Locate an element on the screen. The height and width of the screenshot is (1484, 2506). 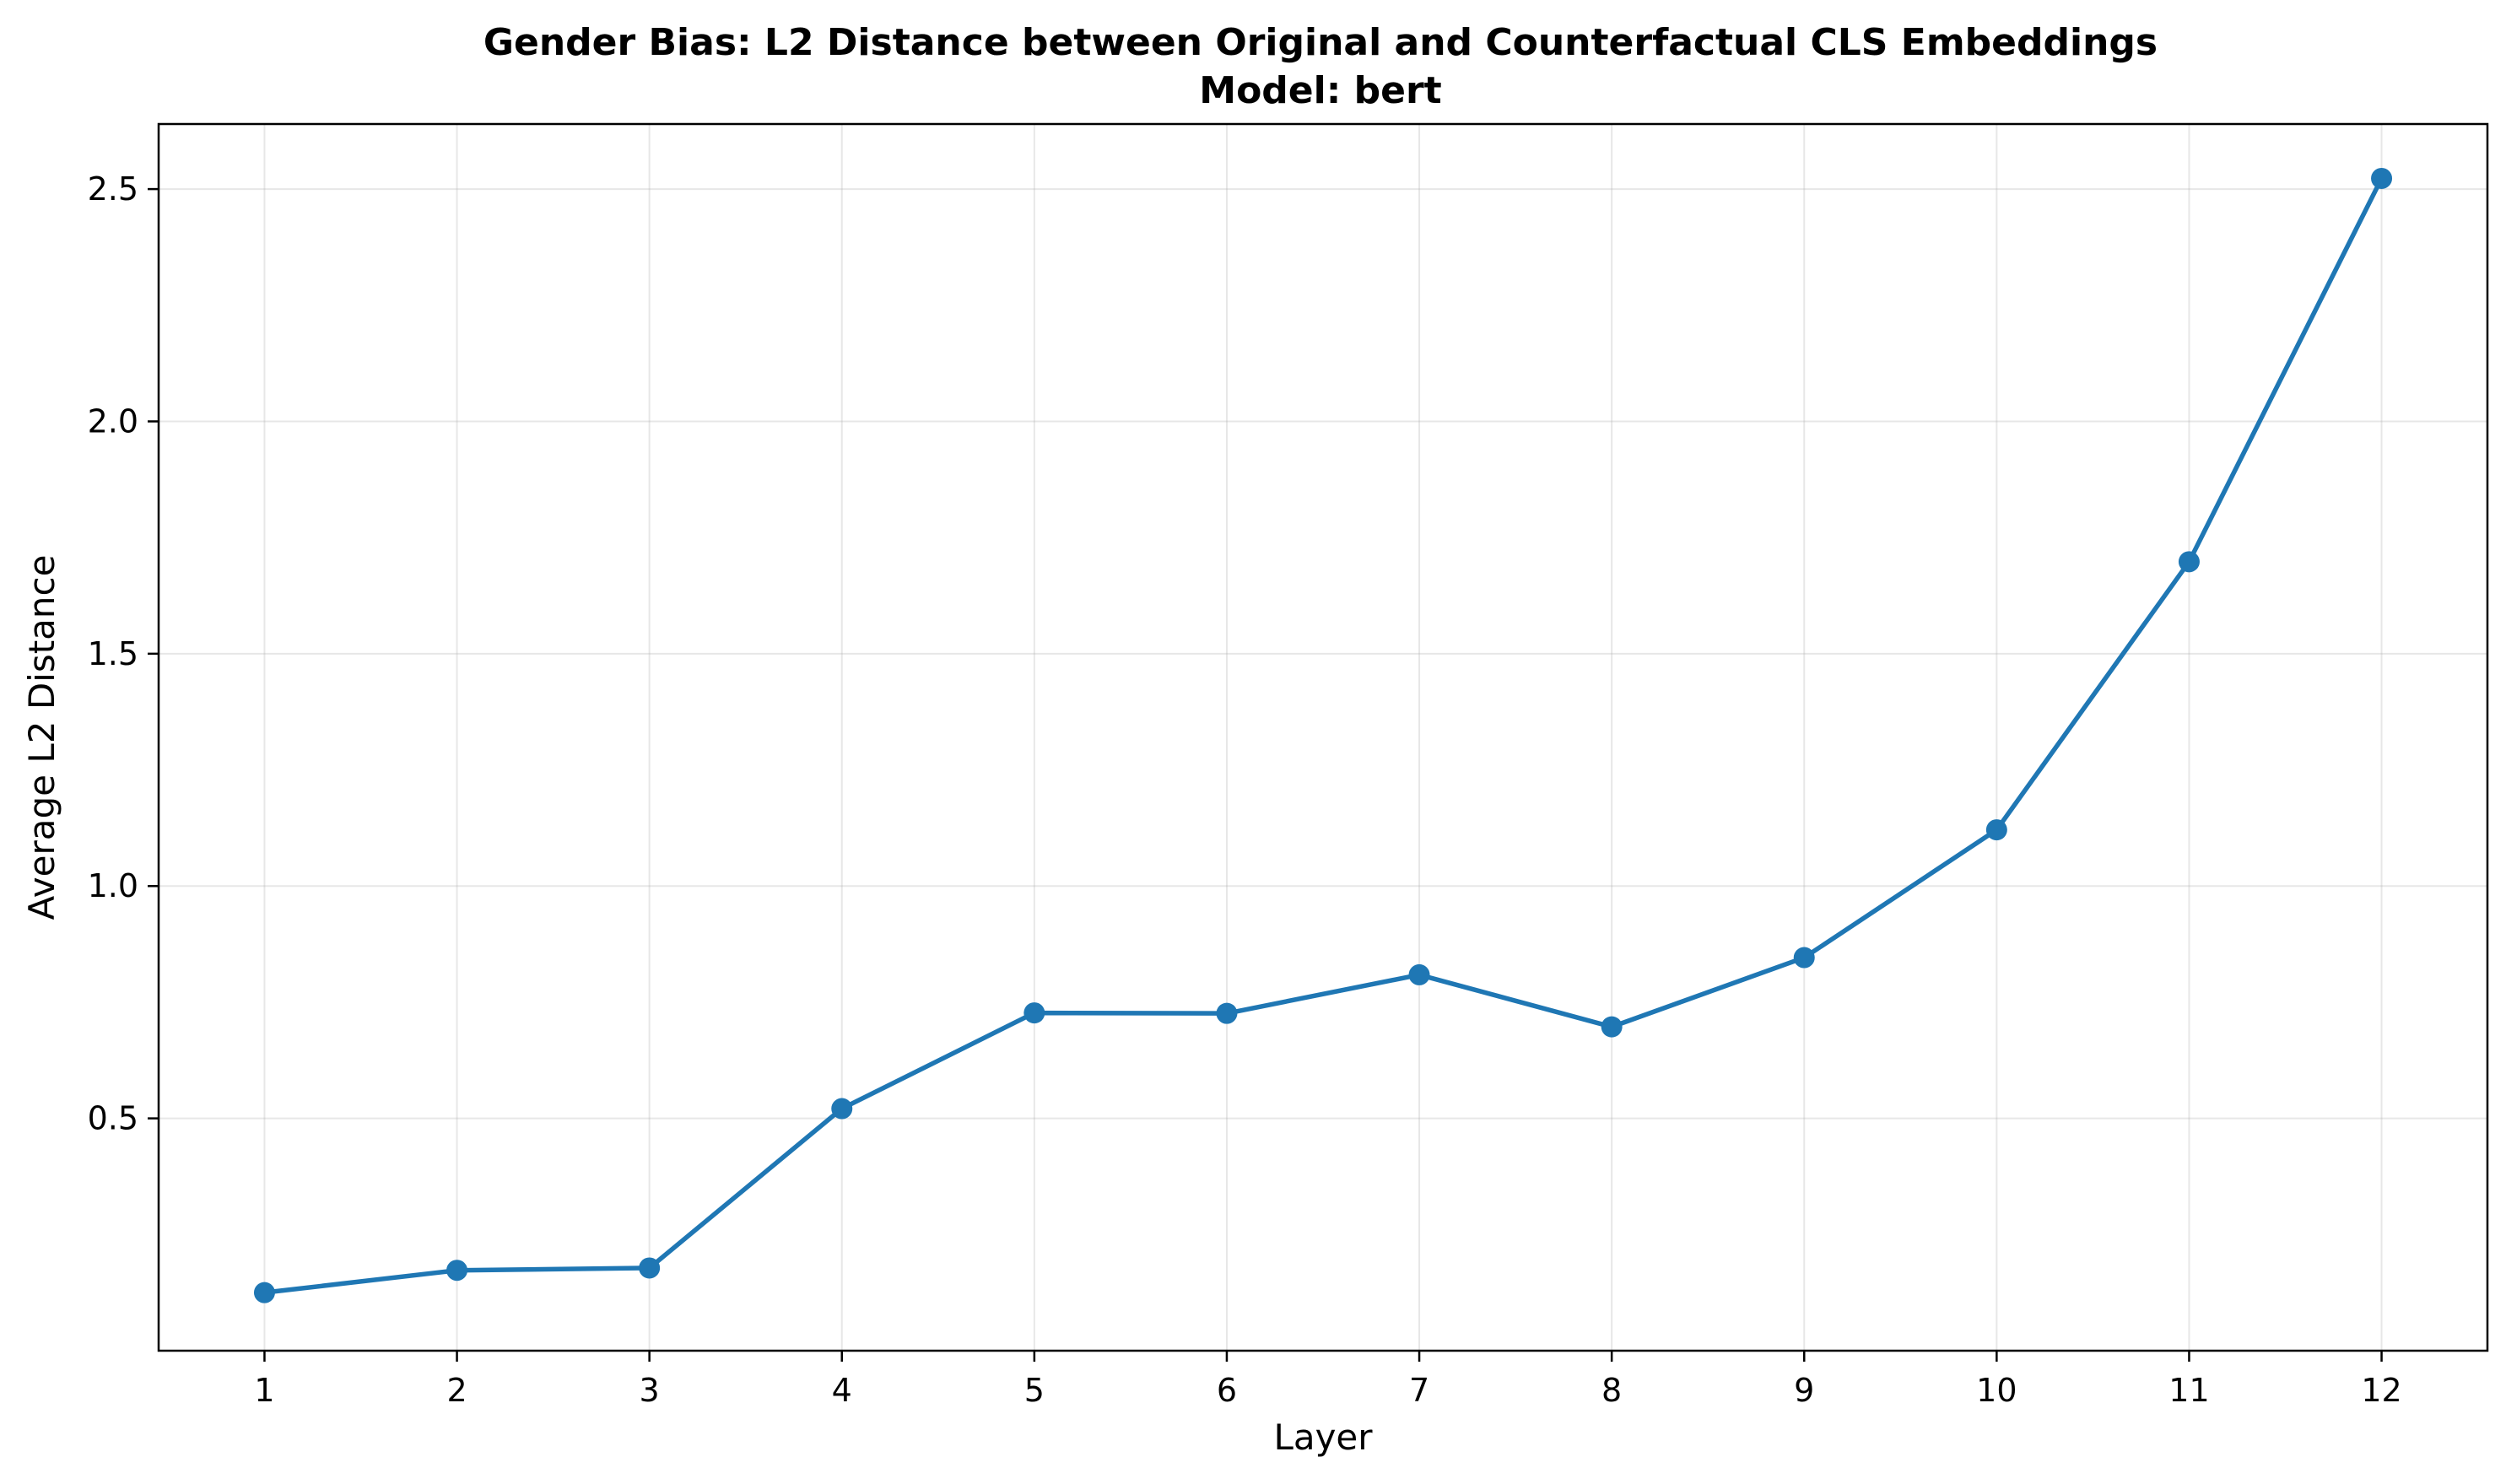
x-tick-label: 3 is located at coordinates (650, 1390).